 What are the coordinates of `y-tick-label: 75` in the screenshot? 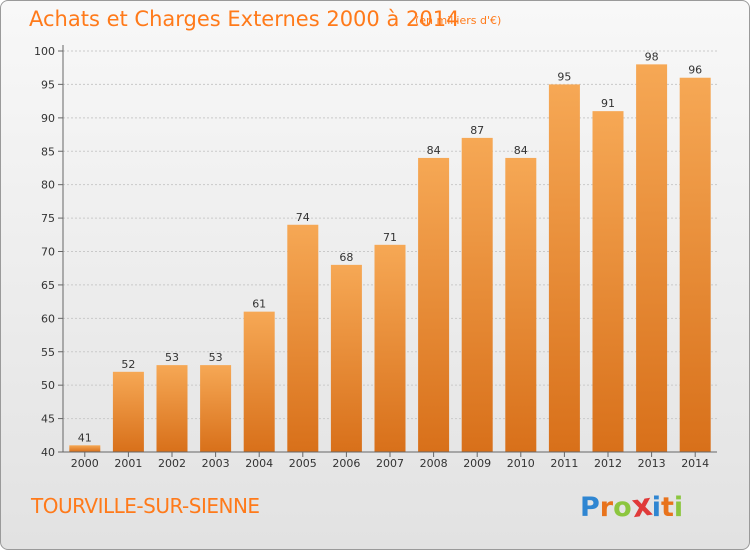 It's located at (48, 218).